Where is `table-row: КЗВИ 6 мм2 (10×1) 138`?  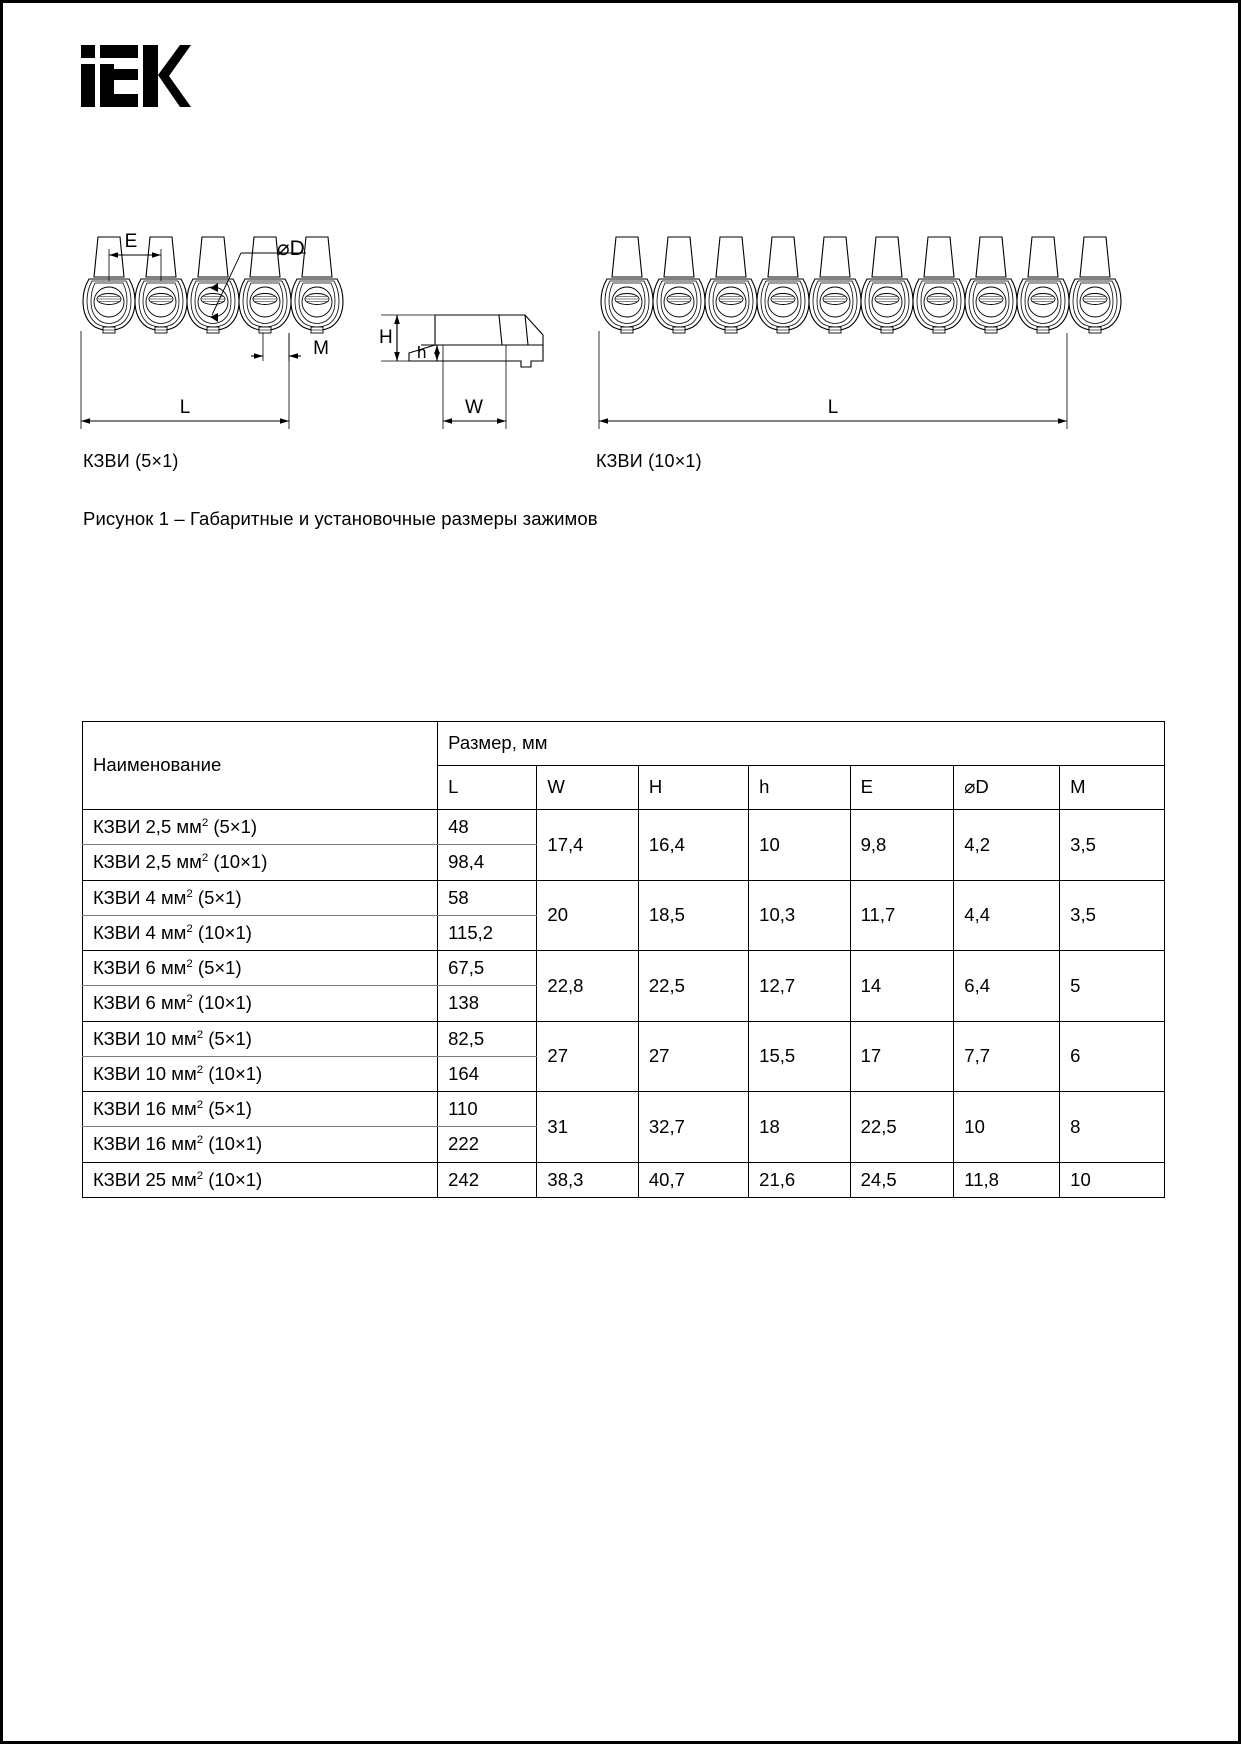
table-row: КЗВИ 6 мм2 (10×1) 138 is located at coordinates (623, 1003).